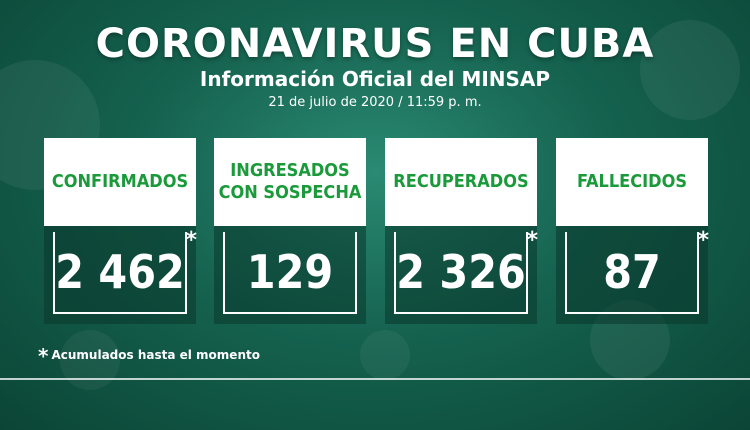 The image size is (750, 430). I want to click on page-title: CORONAVIRUS EN CUBA, so click(375, 44).